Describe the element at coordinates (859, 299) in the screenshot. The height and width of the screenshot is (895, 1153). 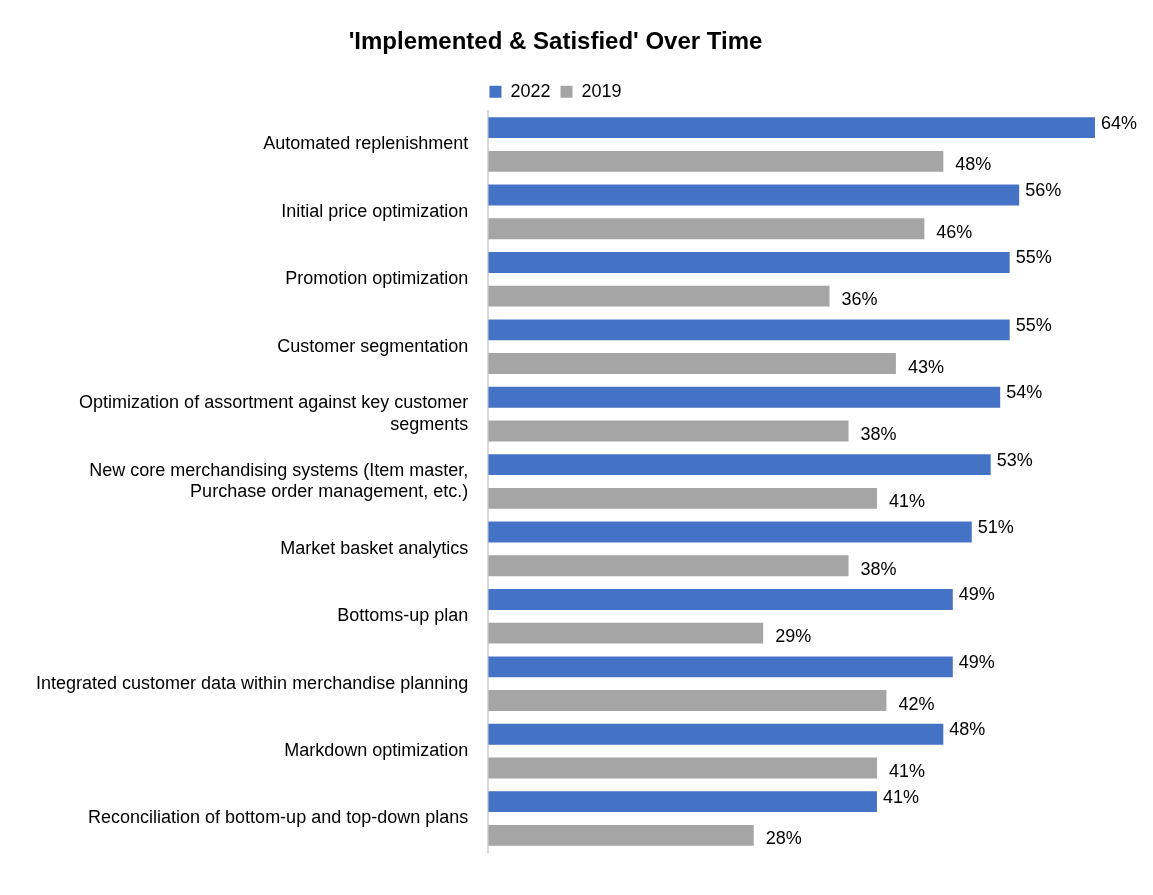
I see `data-label: 36%` at that location.